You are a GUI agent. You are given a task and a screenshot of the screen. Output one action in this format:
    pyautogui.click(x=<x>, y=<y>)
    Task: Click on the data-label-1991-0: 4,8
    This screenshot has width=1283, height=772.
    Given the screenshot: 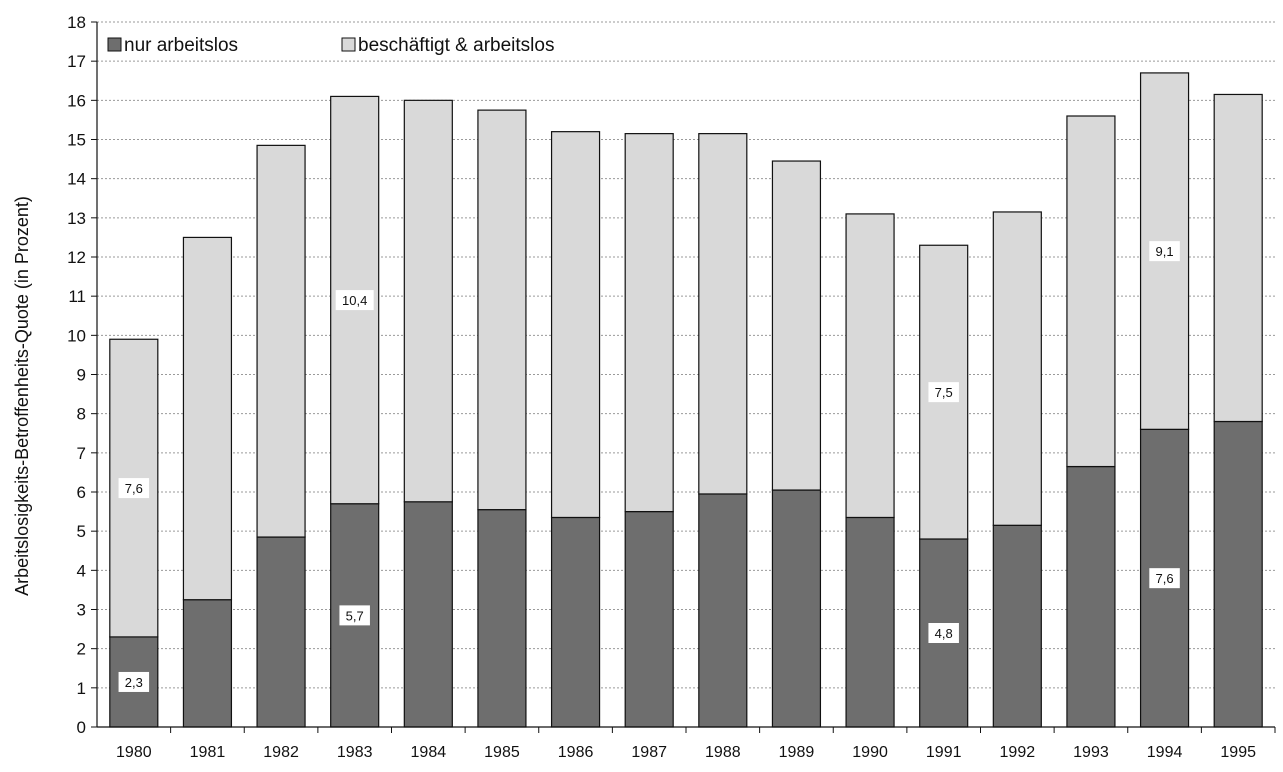 What is the action you would take?
    pyautogui.click(x=944, y=633)
    